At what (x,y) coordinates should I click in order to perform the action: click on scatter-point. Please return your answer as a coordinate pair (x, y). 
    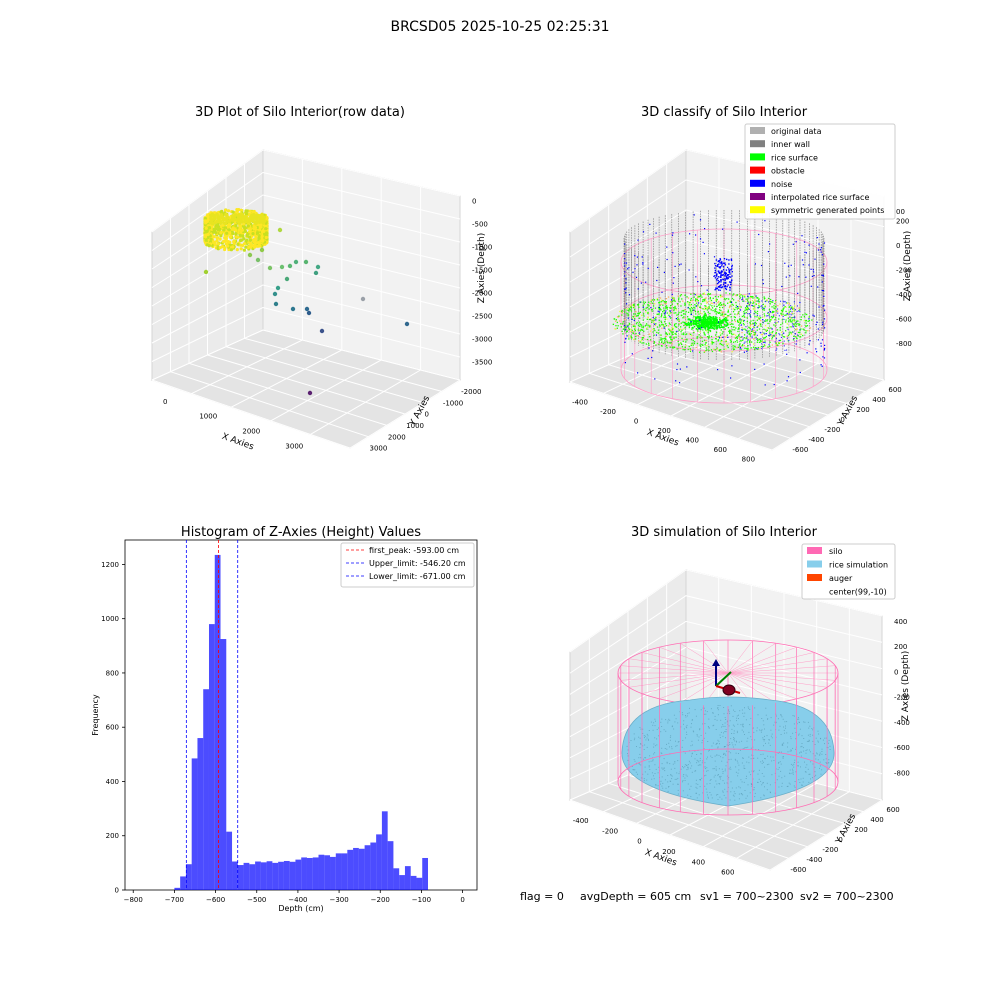
    Looking at the image, I should click on (216, 233).